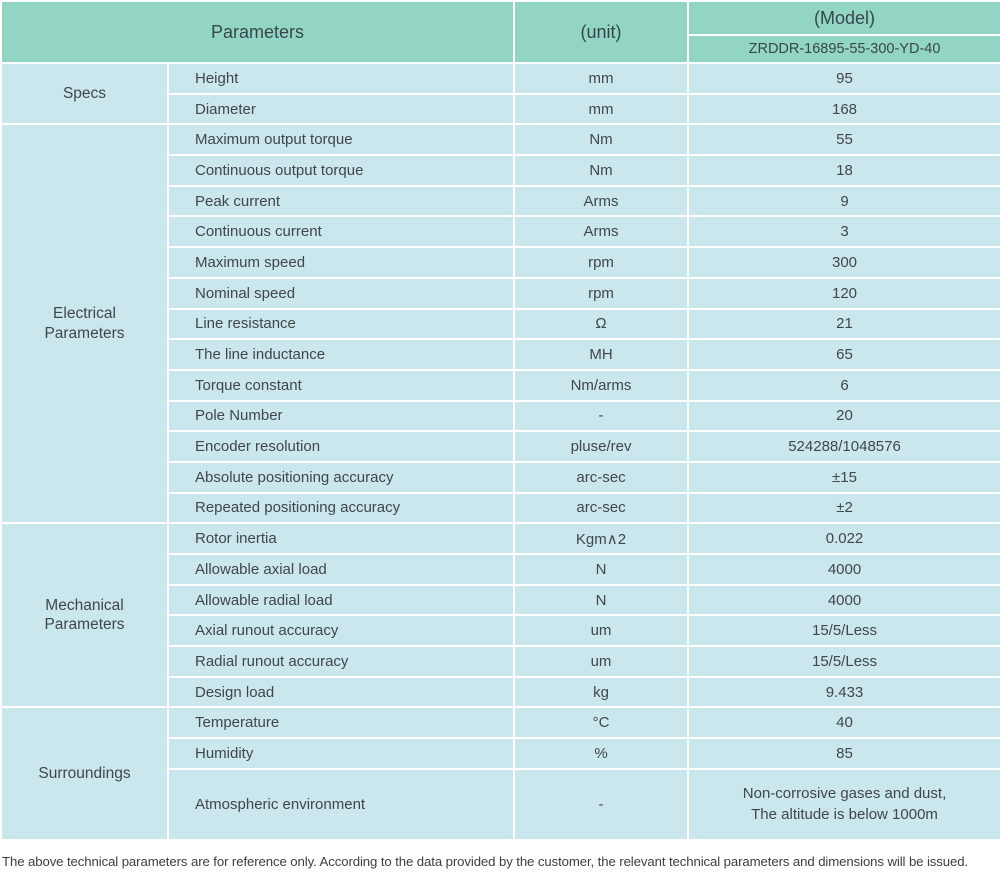 The width and height of the screenshot is (1000, 880). What do you see at coordinates (601, 753) in the screenshot?
I see `unit-cell: %` at bounding box center [601, 753].